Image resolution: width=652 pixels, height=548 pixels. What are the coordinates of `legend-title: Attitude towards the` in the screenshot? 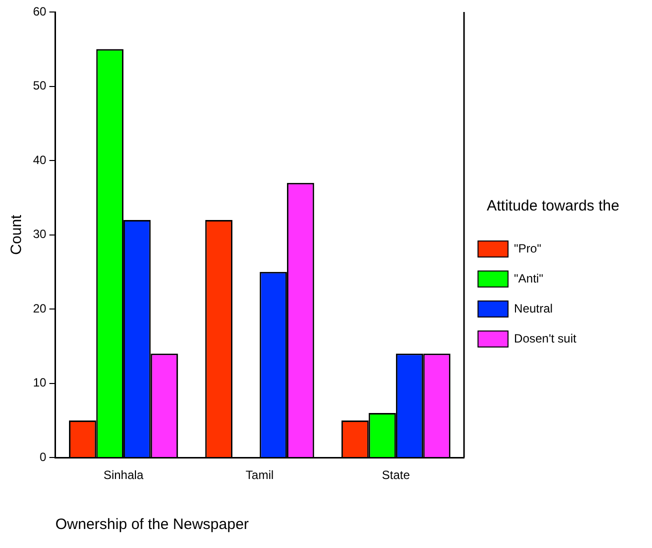 It's located at (553, 206).